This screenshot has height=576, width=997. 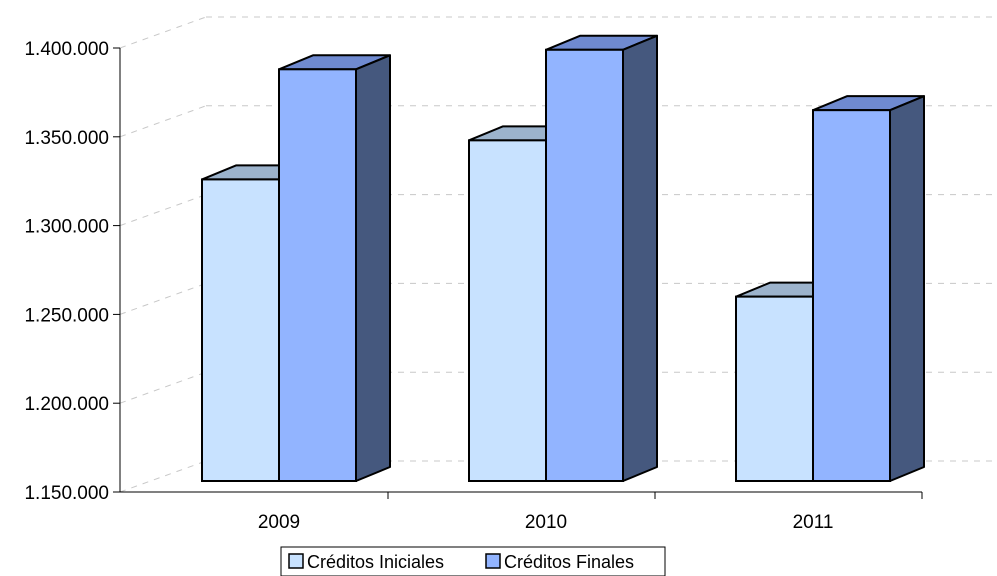 I want to click on bar-cr-ditos-finales-2010, so click(x=601, y=258).